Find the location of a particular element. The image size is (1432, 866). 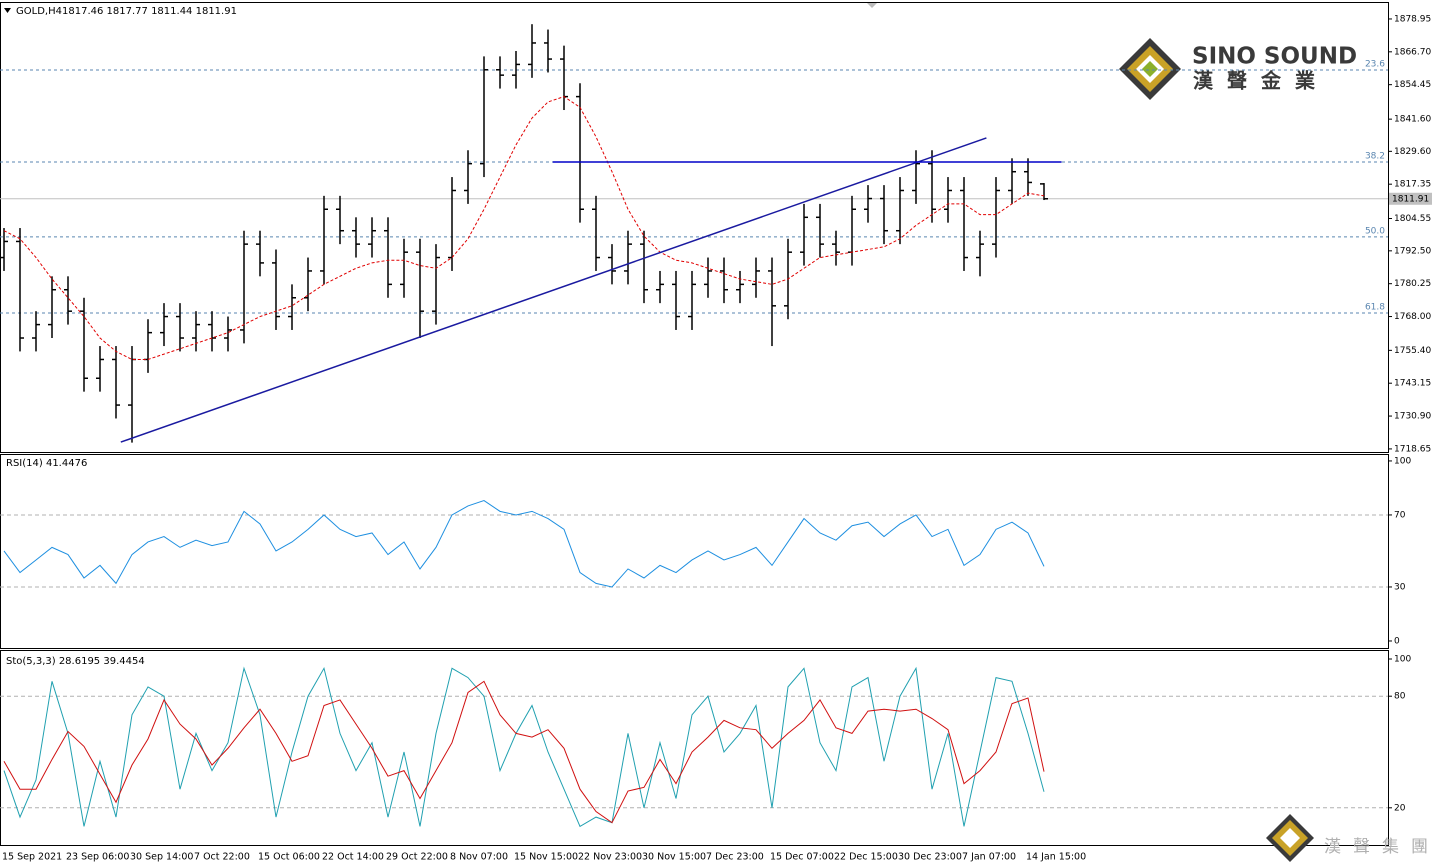

x-tick-label: 15 Oct 06:00 is located at coordinates (289, 857).